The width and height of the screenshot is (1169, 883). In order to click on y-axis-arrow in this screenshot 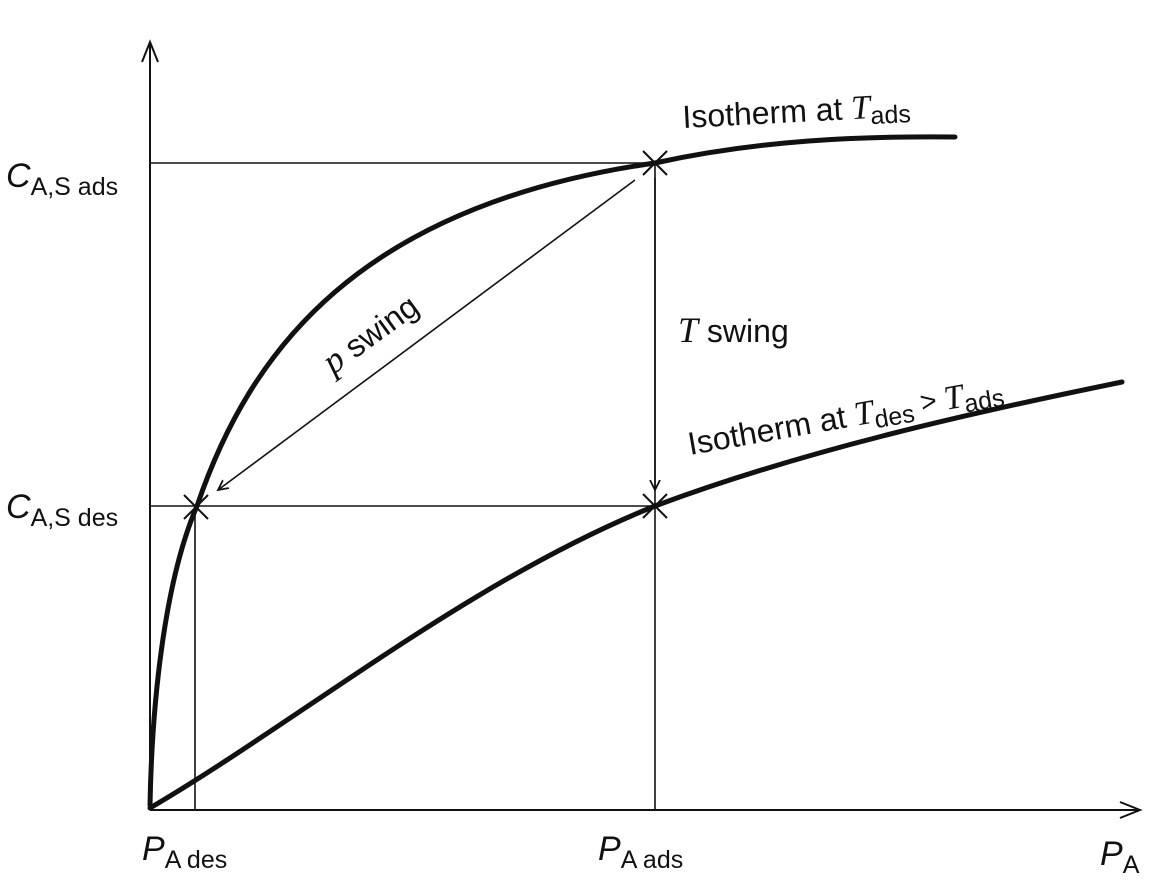, I will do `click(150, 51)`.